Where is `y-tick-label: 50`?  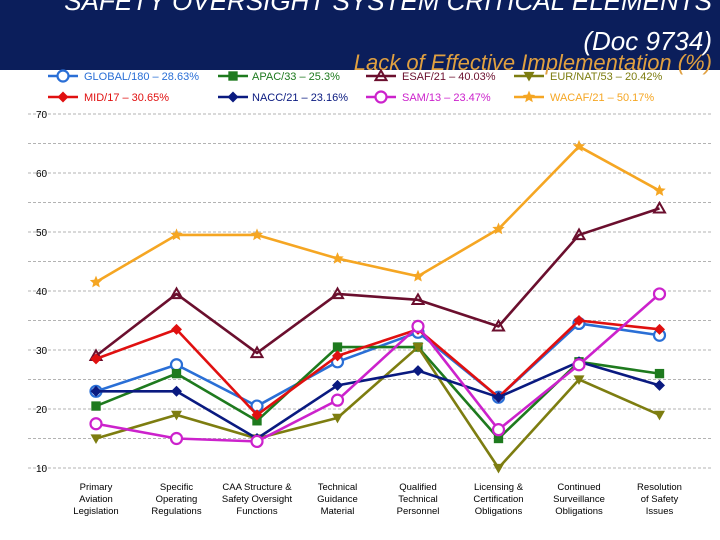 y-tick-label: 50 is located at coordinates (42, 233).